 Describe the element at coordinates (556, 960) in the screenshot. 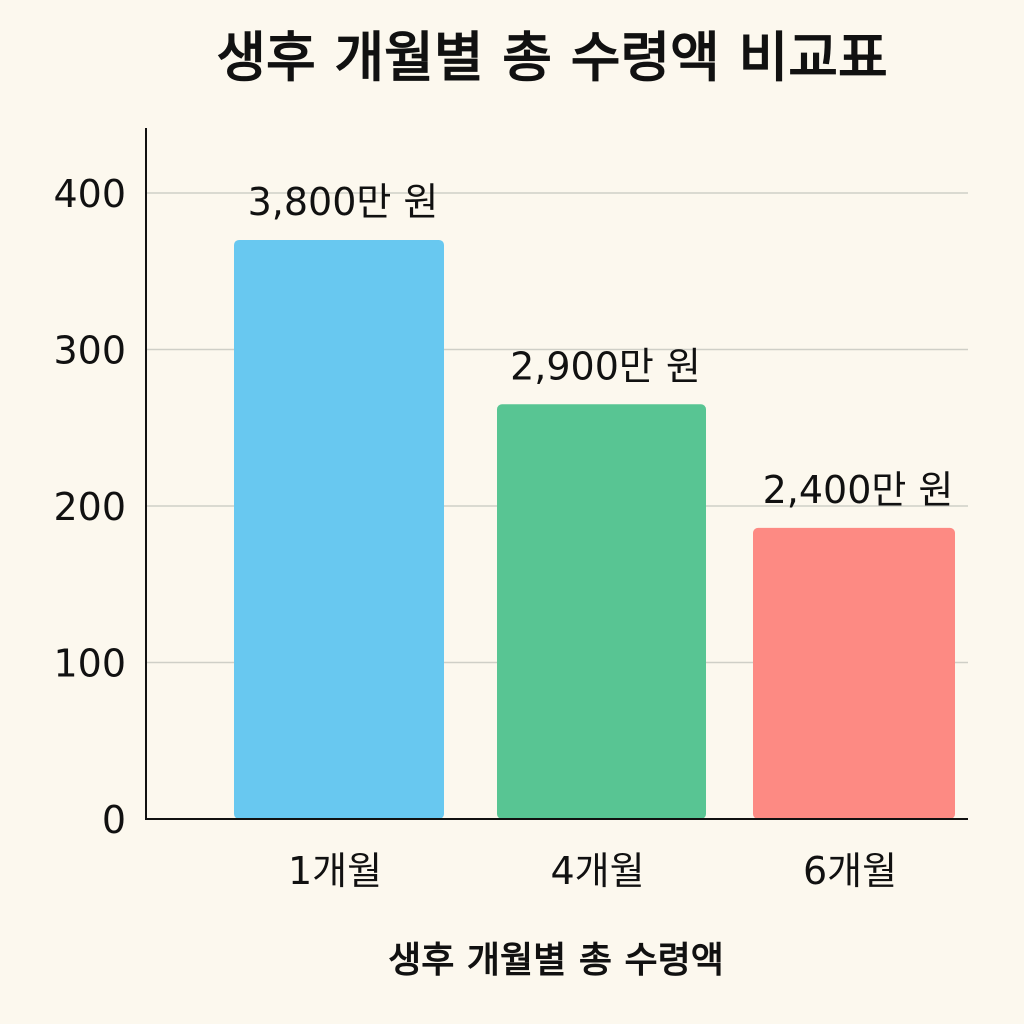

I see `x-axis-label: 생후 개월별 총 수령액` at that location.